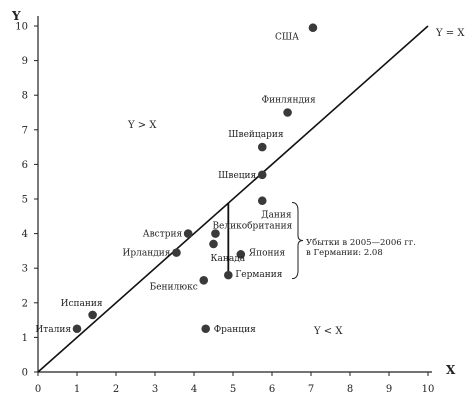 Image resolution: width=476 pixels, height=398 pixels. I want to click on y-tick-label: 2, so click(25, 303).